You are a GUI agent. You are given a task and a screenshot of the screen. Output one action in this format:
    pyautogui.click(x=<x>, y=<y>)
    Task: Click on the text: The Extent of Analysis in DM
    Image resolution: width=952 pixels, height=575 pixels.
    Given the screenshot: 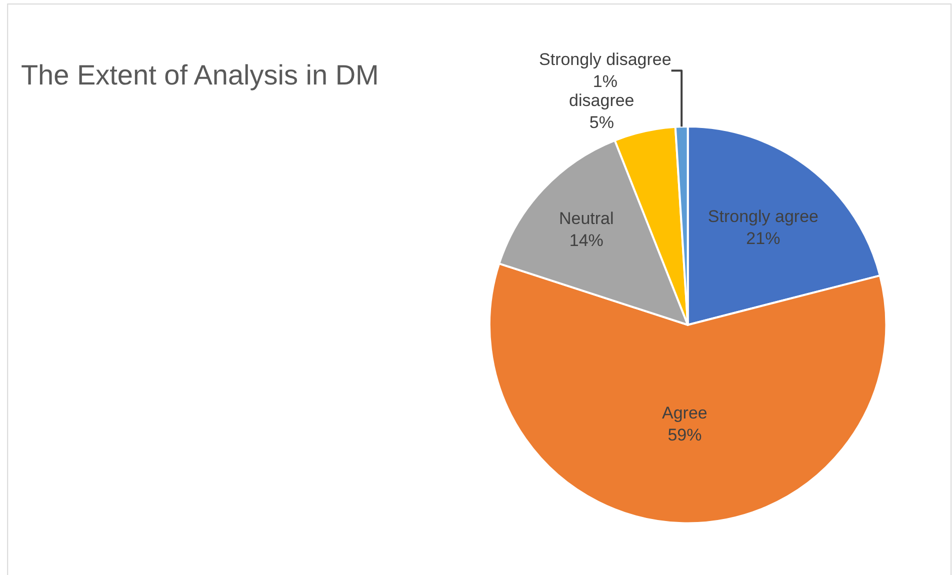 What is the action you would take?
    pyautogui.click(x=199, y=75)
    